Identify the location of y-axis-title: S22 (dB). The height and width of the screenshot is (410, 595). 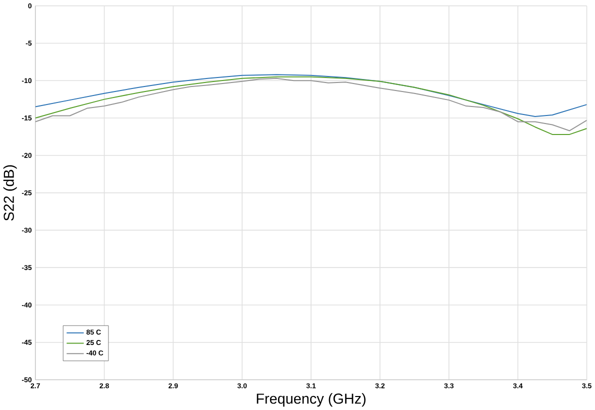
(10, 193).